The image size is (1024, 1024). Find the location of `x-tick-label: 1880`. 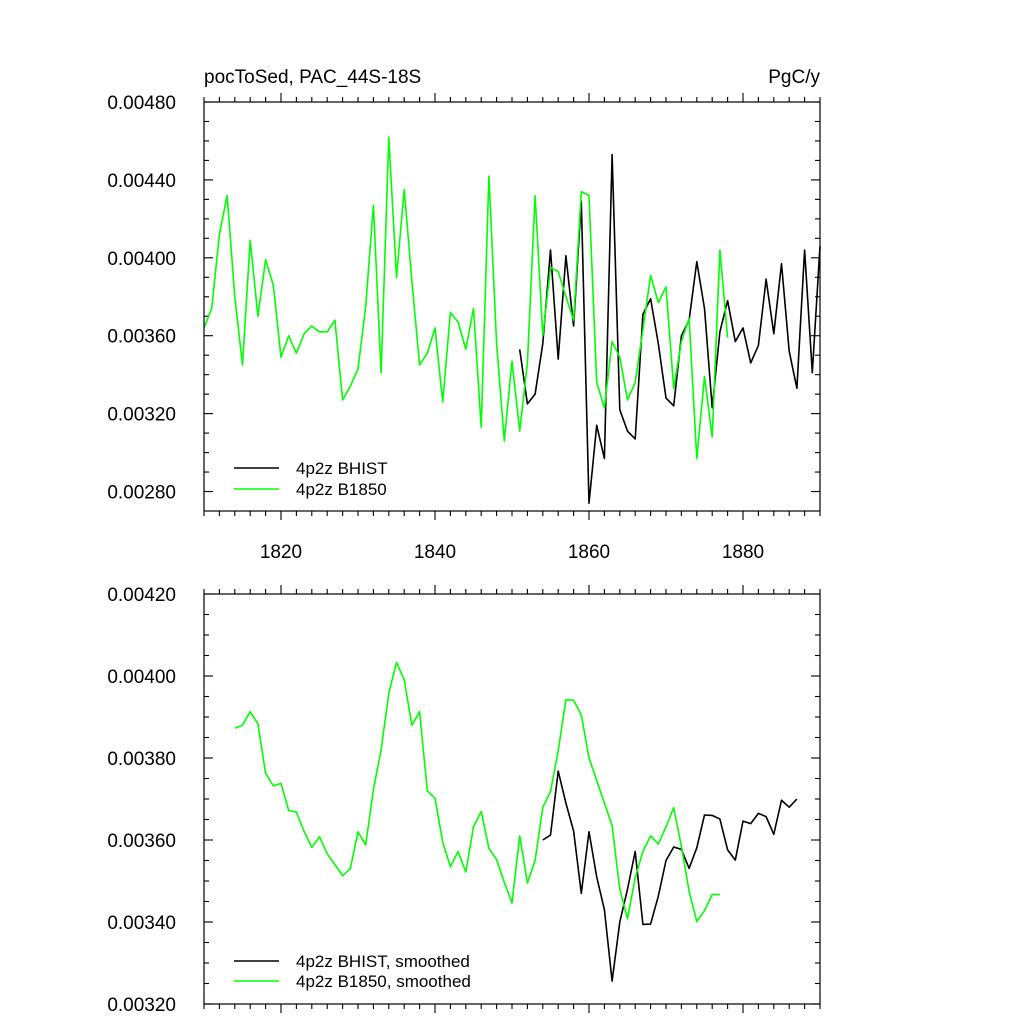

x-tick-label: 1880 is located at coordinates (743, 552).